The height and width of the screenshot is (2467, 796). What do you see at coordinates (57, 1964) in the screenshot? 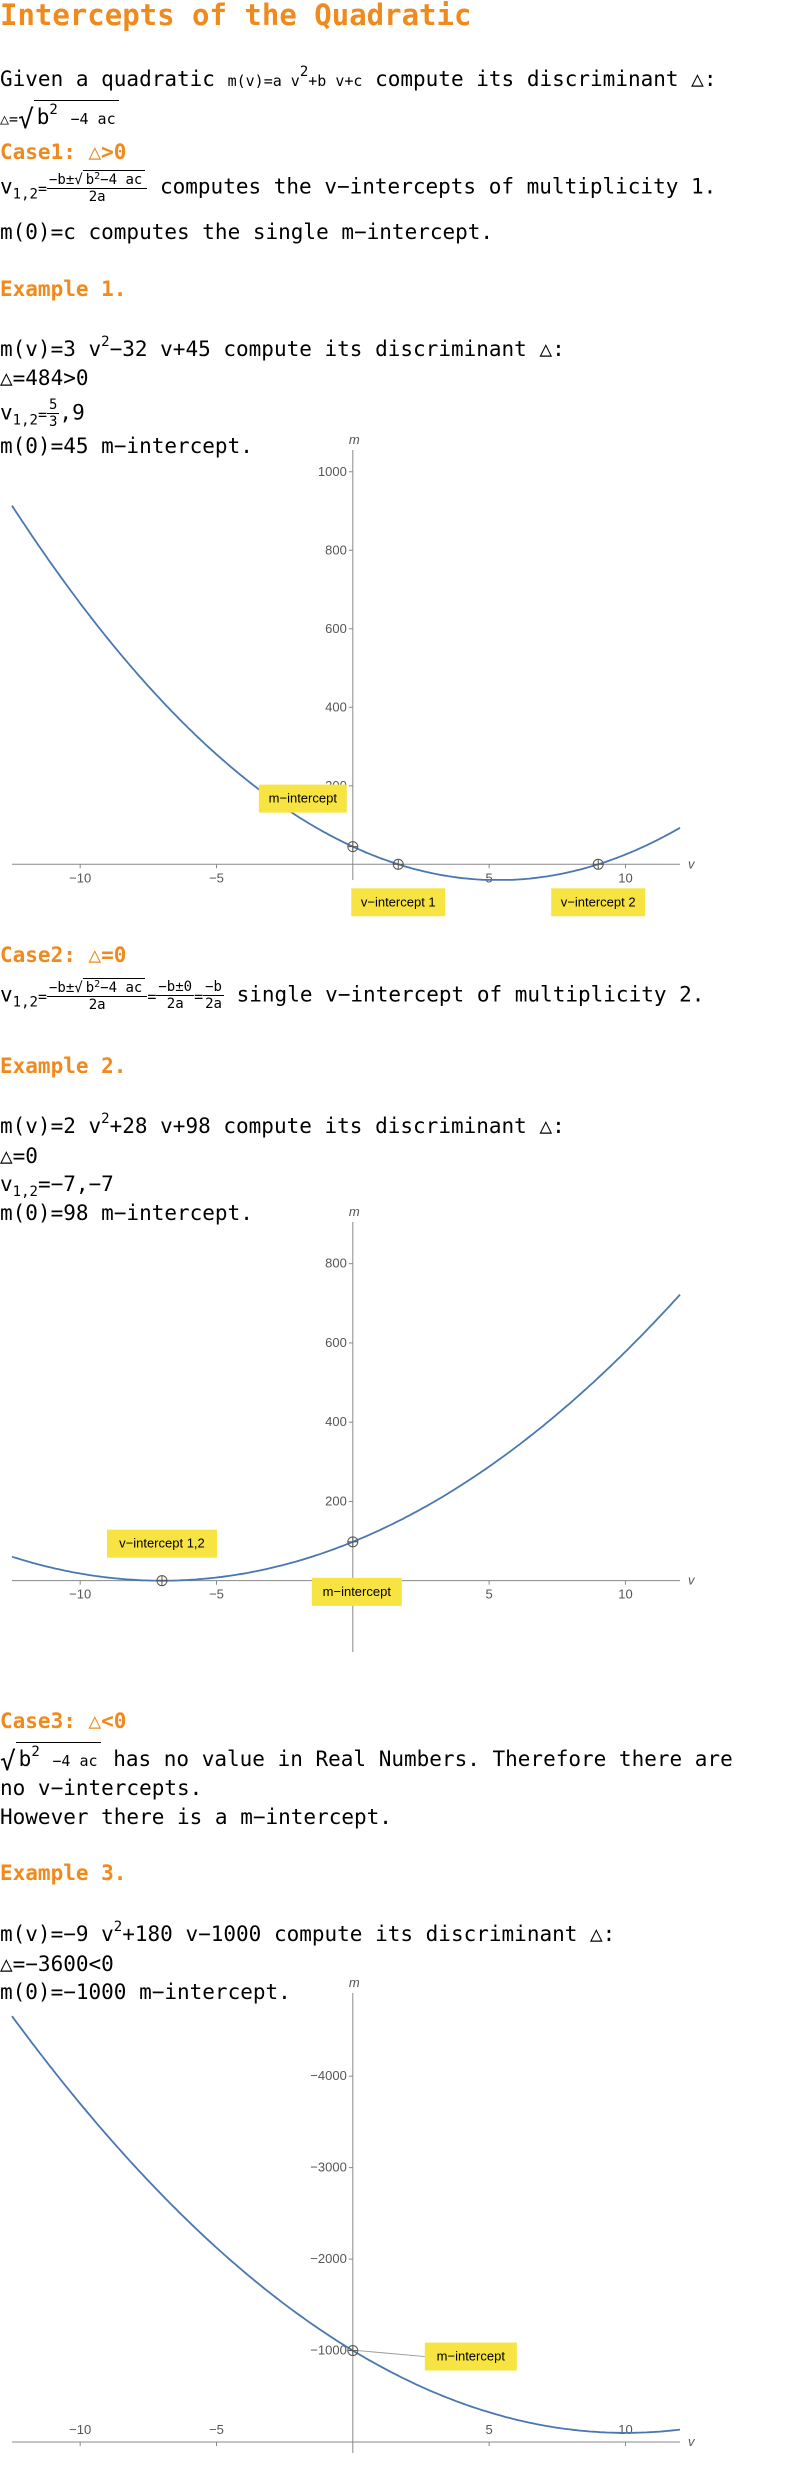
I see `example3-disc: △=−3600<0` at bounding box center [57, 1964].